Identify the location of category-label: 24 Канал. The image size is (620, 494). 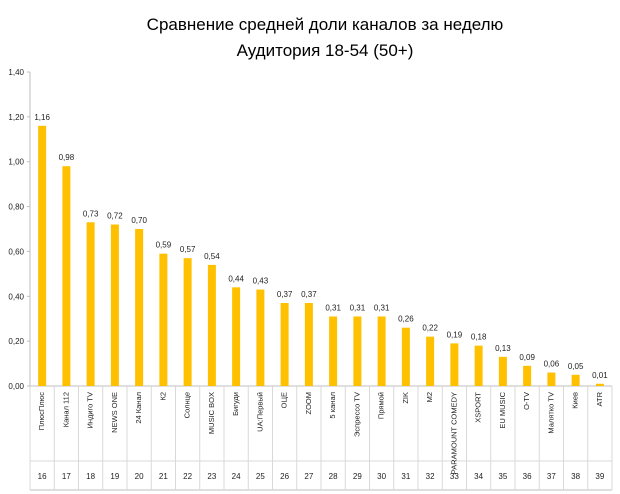
(138, 408).